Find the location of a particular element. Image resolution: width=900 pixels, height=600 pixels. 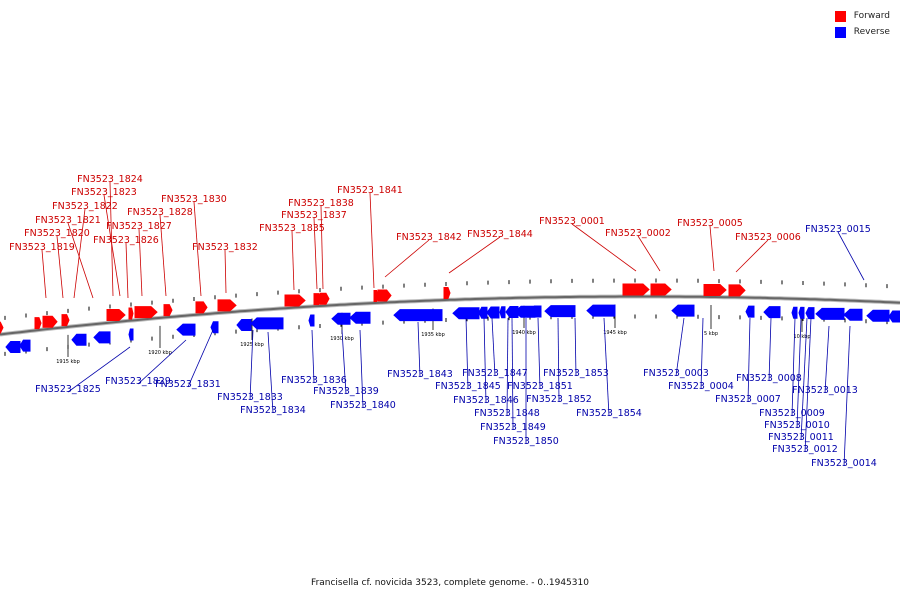

reverse-gene-label: FN3523_0008 is located at coordinates (769, 378).